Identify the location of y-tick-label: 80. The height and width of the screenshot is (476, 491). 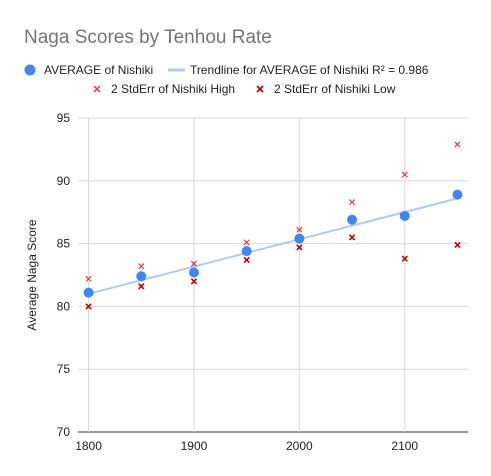
(64, 306).